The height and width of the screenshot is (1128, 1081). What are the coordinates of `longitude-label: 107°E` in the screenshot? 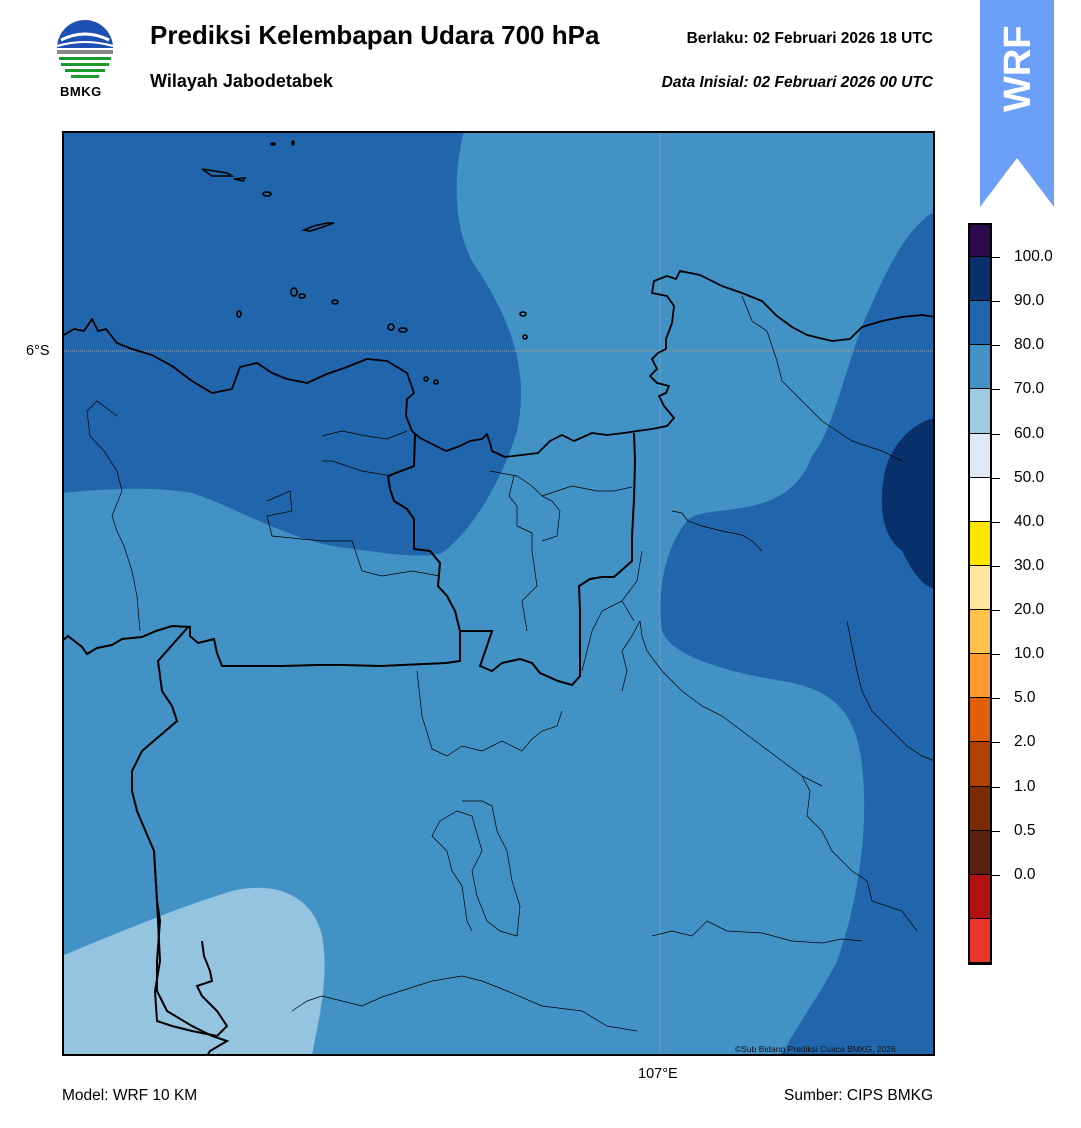 It's located at (658, 1074).